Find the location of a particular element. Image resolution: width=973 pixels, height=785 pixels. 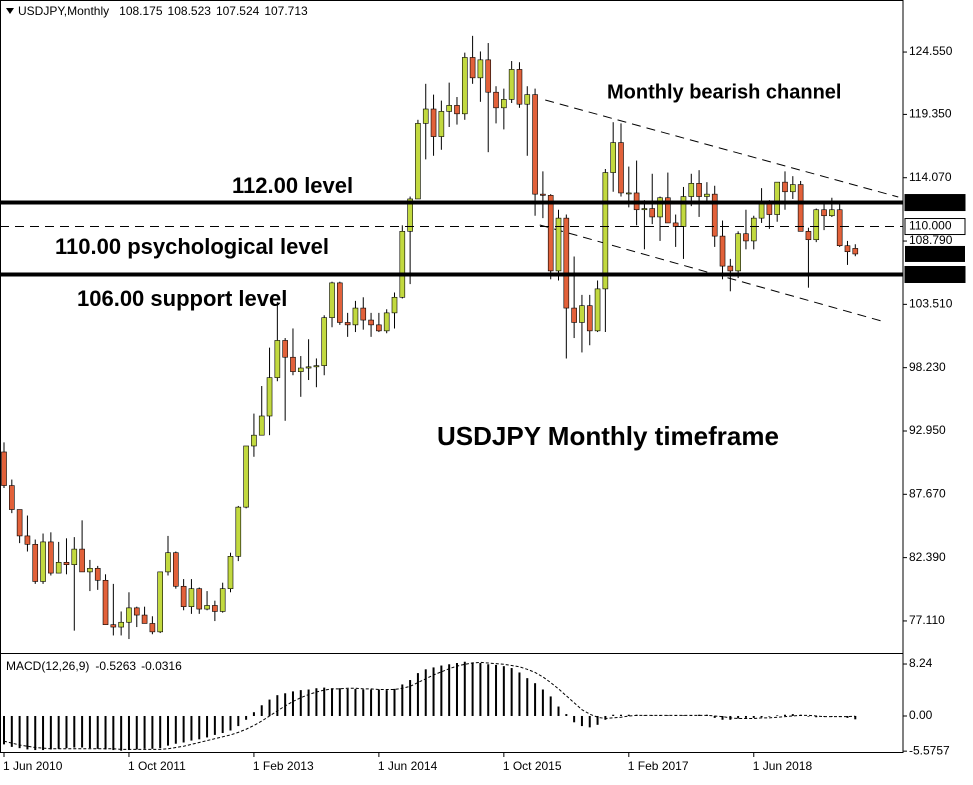

x-tick-label: 1 Oct 2015 is located at coordinates (532, 766).